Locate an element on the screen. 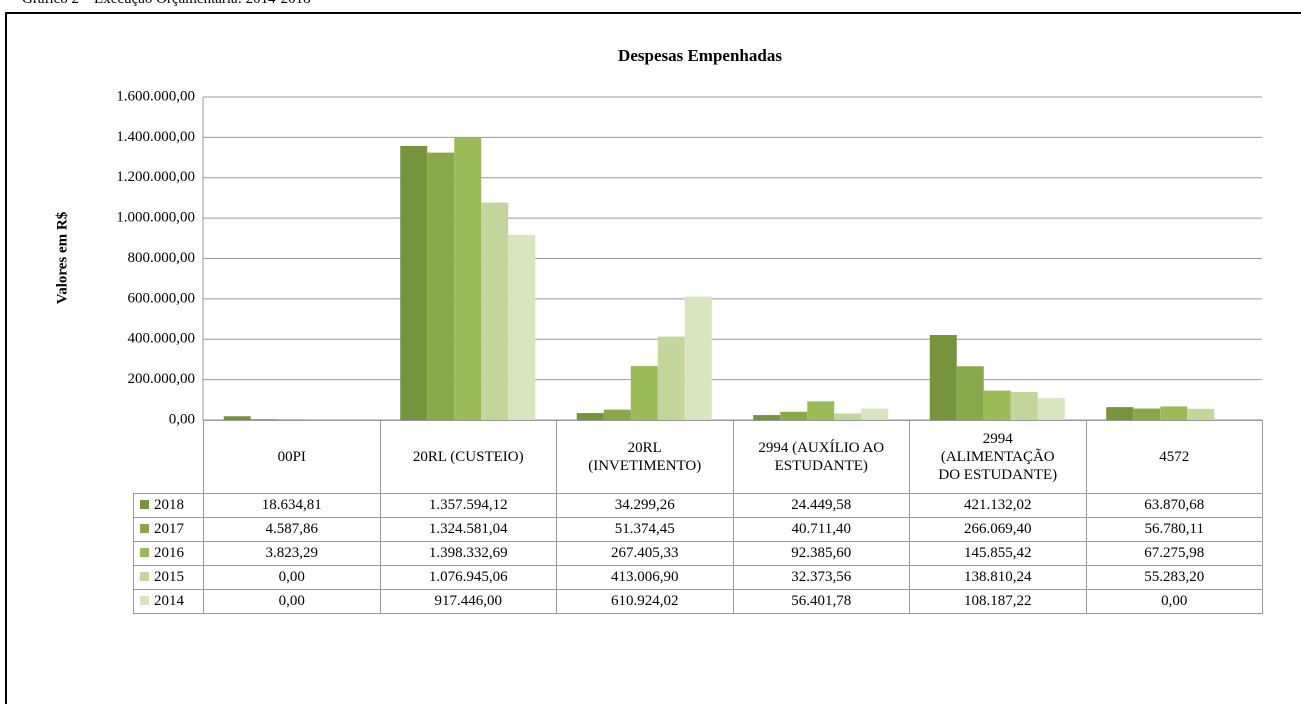 This screenshot has height=704, width=1301. blank-cell is located at coordinates (168, 457).